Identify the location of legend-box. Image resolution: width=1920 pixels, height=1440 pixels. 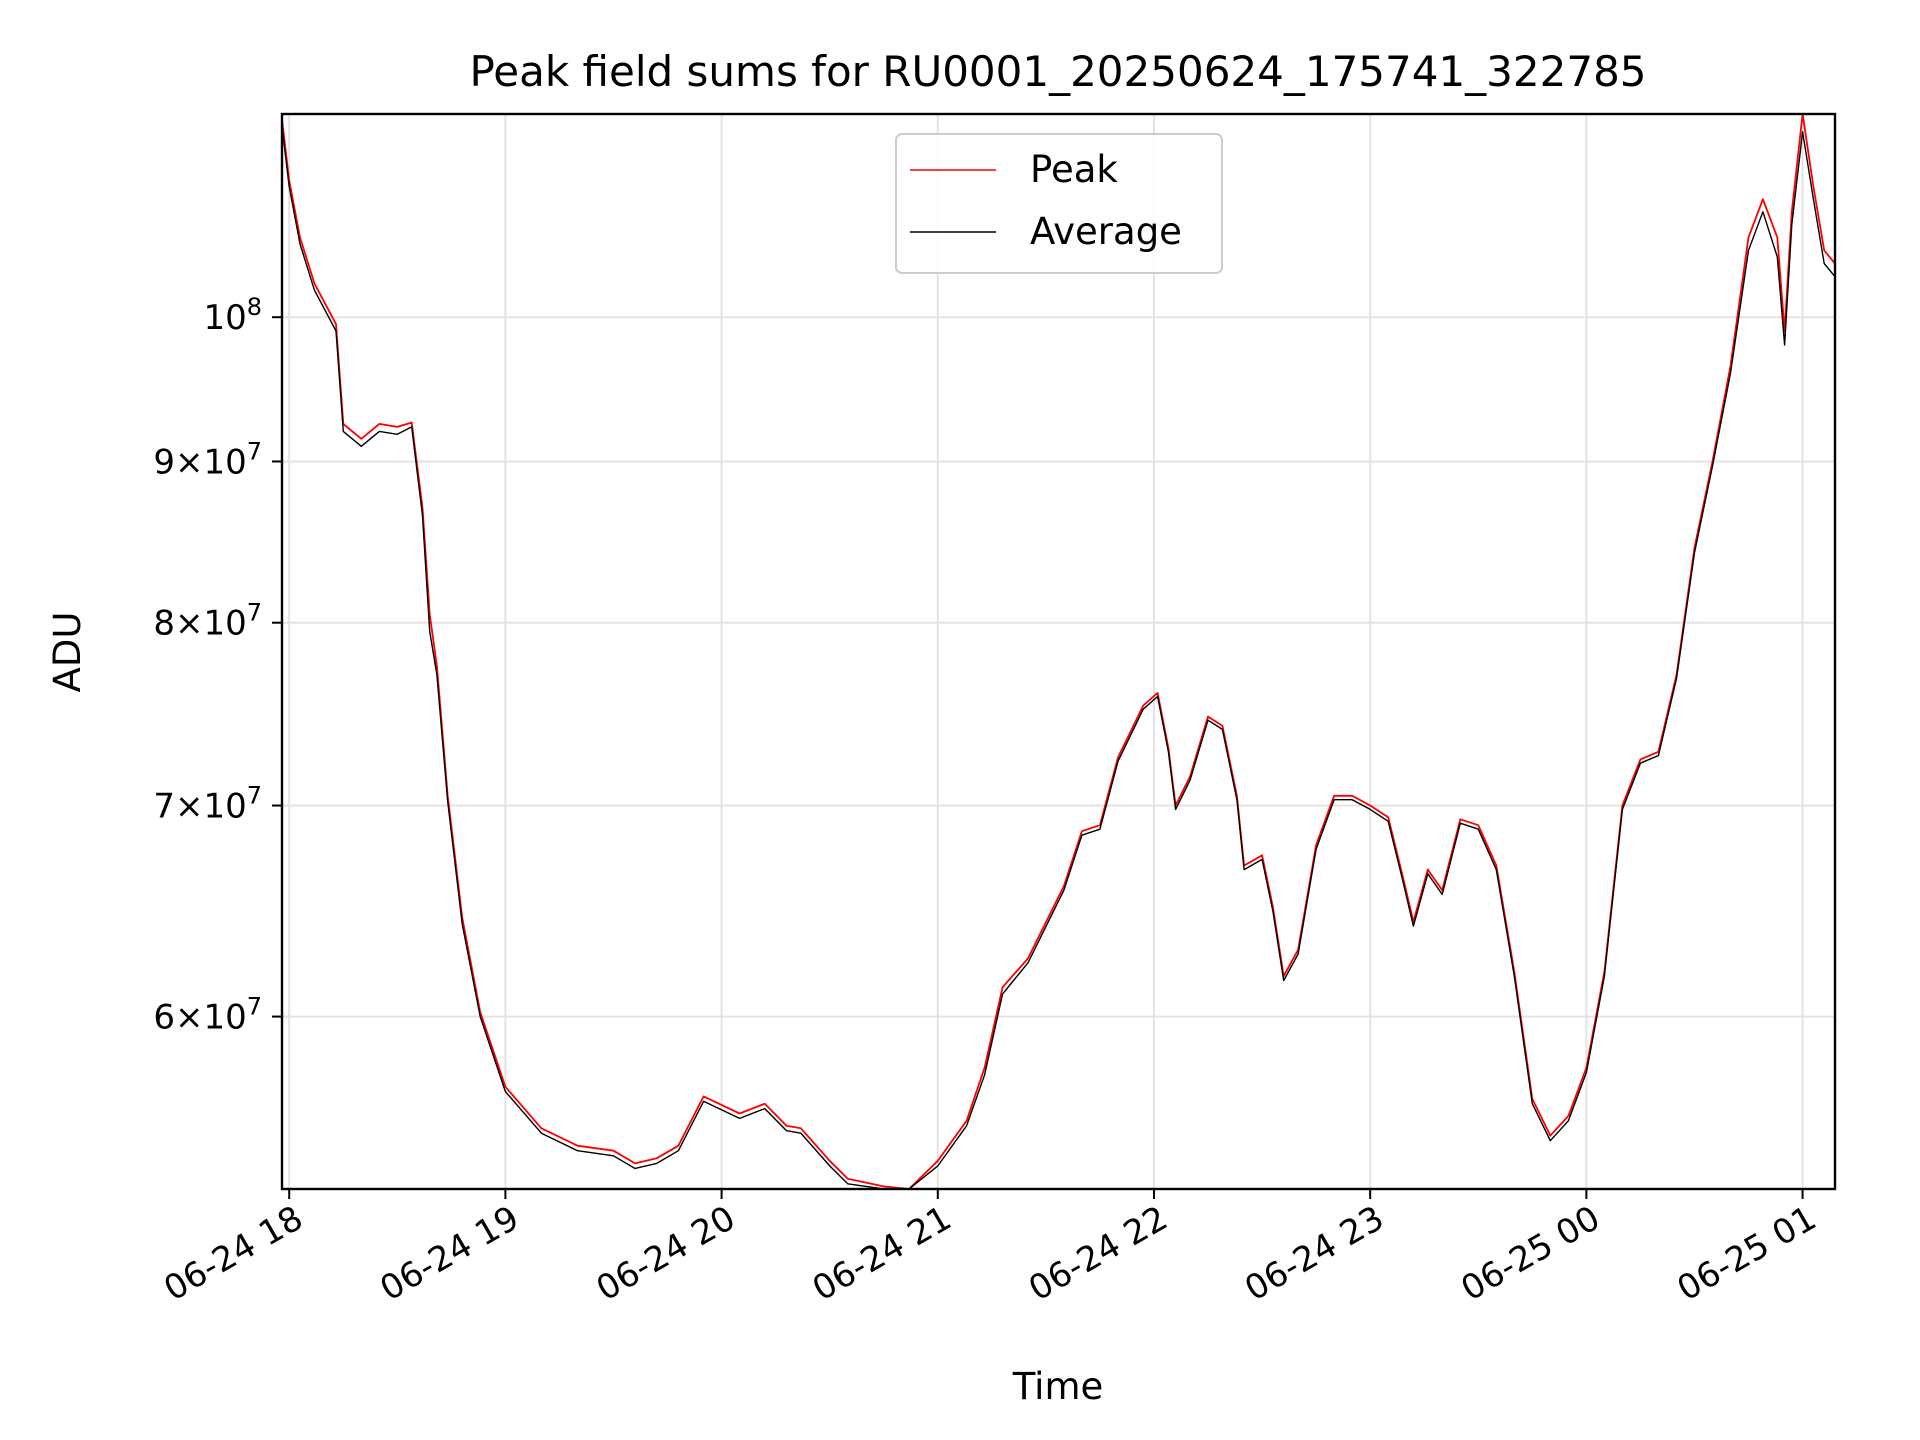
(1059, 203).